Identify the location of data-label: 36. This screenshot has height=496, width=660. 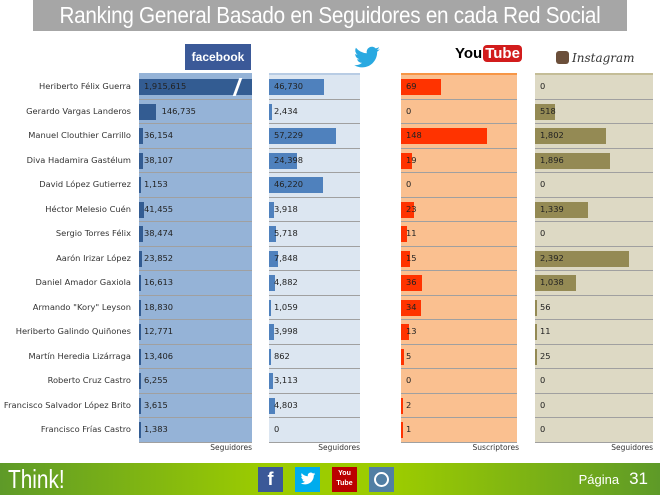
(411, 282).